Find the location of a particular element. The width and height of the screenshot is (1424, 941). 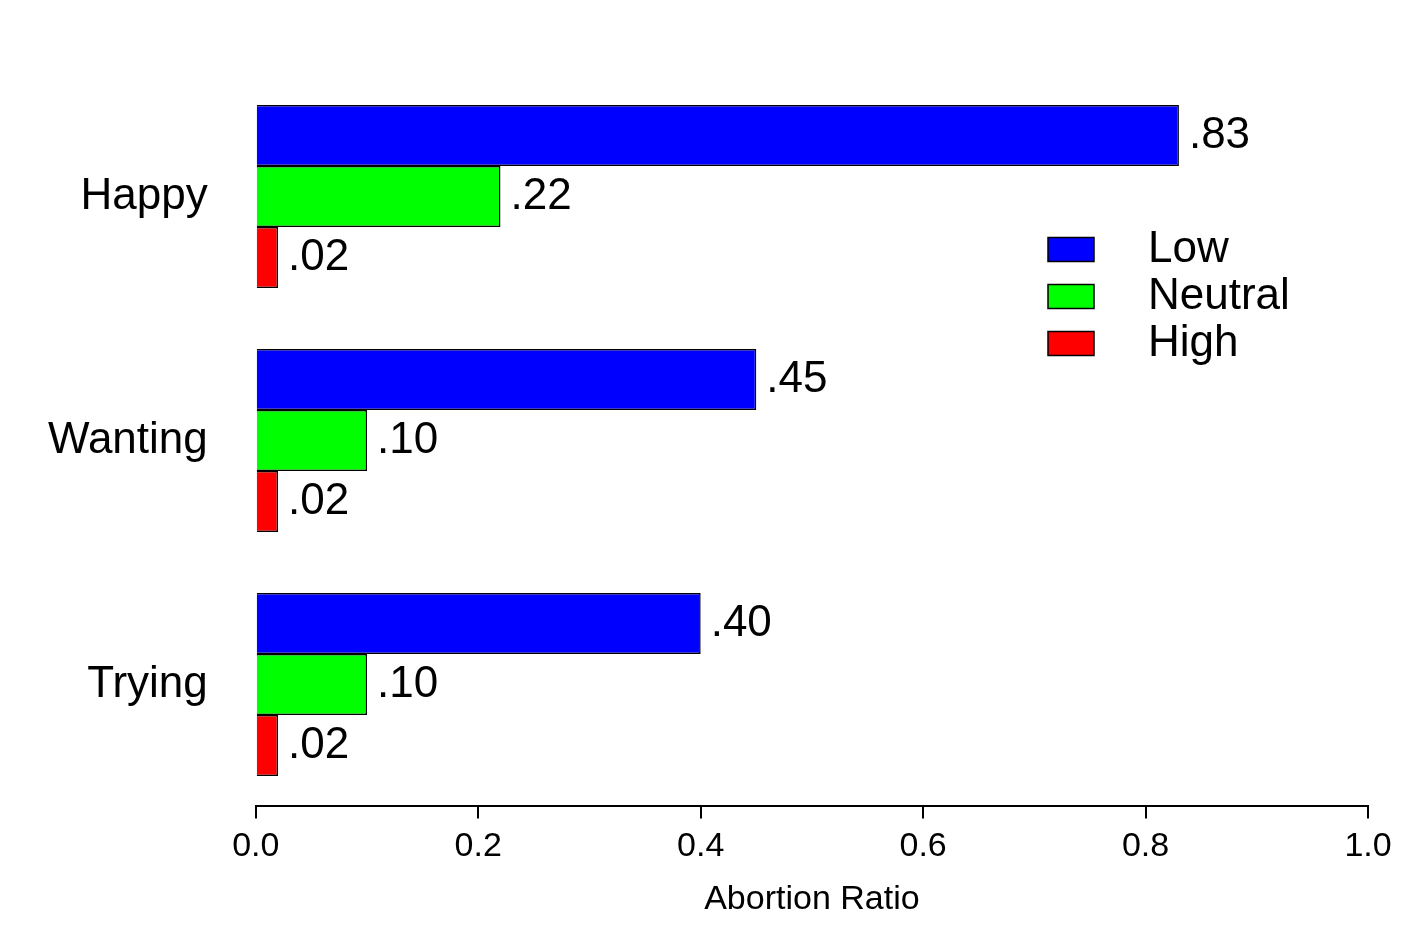

x-axis-title: Abortion Ratio is located at coordinates (812, 896).